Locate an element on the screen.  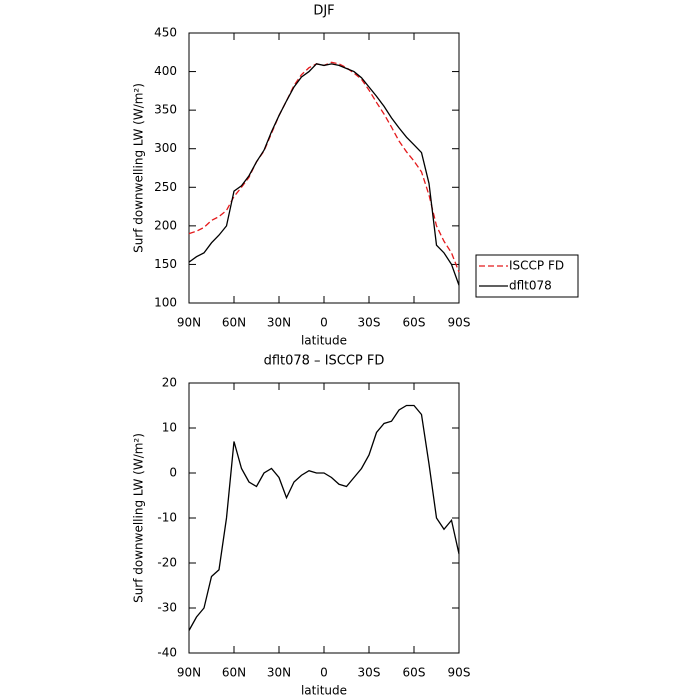
y-tick-label: 150 is located at coordinates (165, 264).